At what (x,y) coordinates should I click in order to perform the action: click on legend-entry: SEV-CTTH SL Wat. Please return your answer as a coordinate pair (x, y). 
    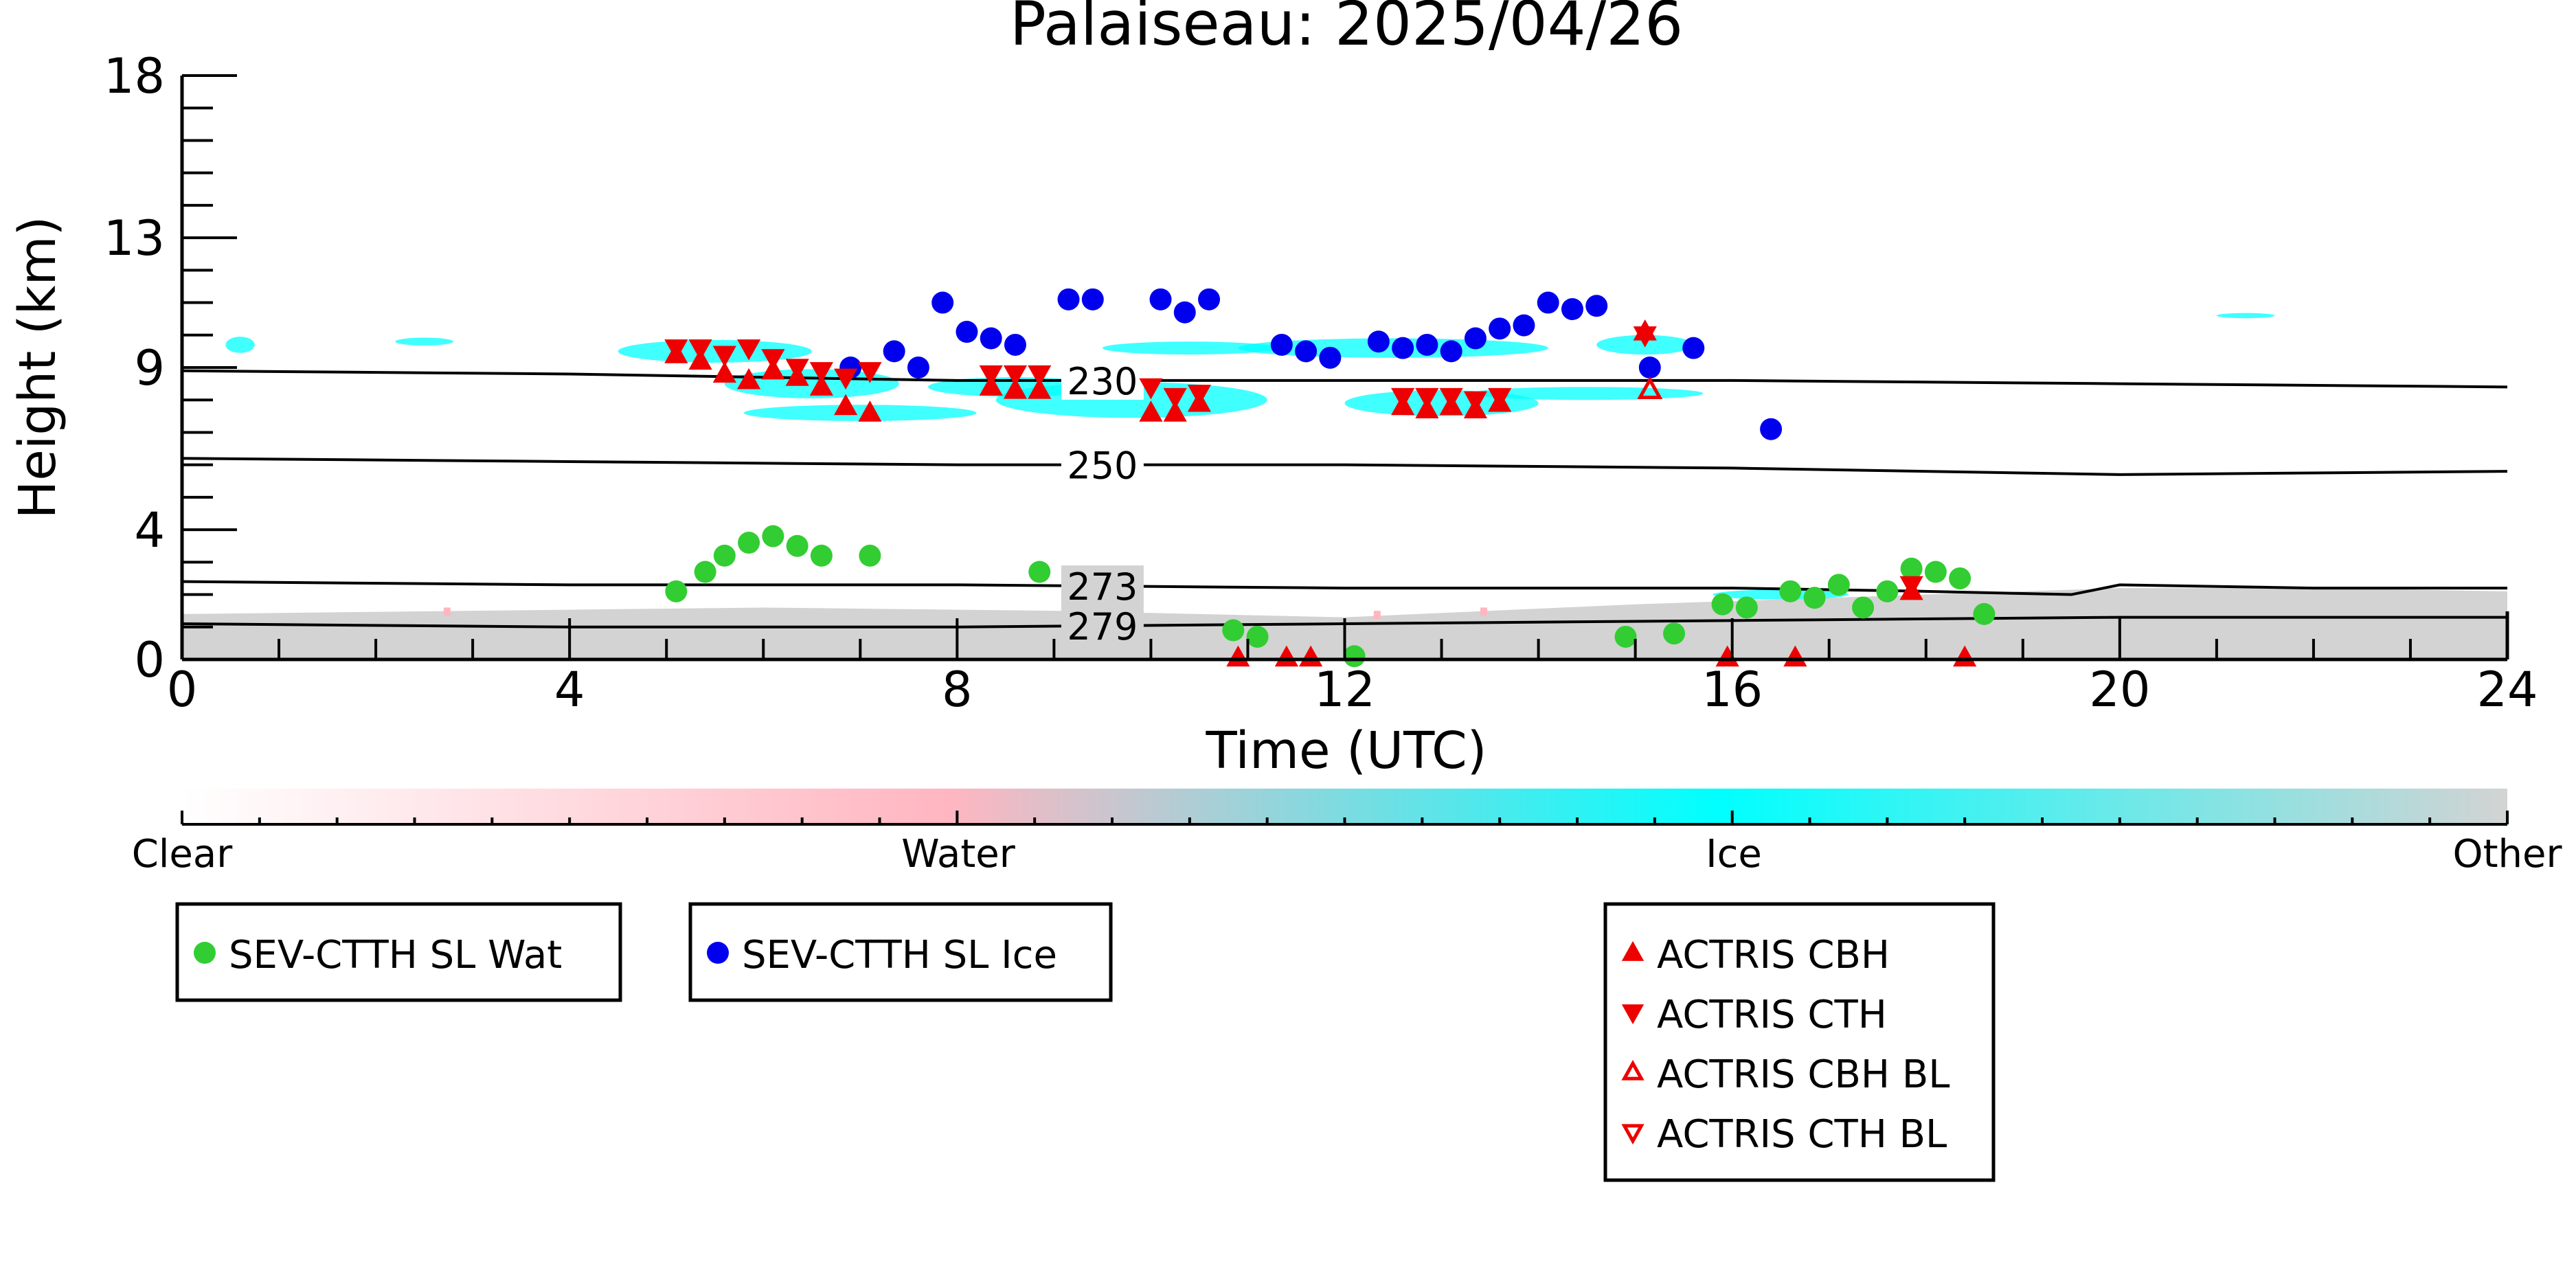
    Looking at the image, I should click on (395, 955).